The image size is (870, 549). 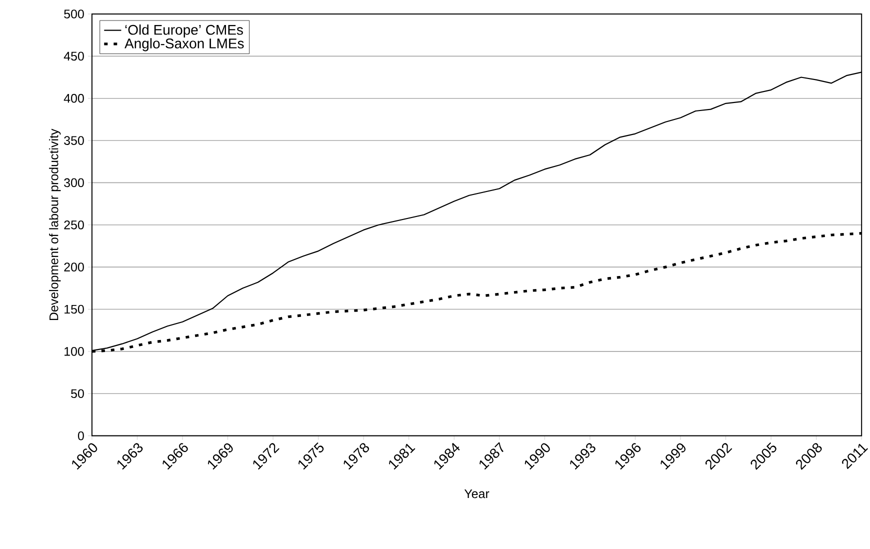 I want to click on legend-label: Anglo-Saxon LMEs, so click(x=184, y=45).